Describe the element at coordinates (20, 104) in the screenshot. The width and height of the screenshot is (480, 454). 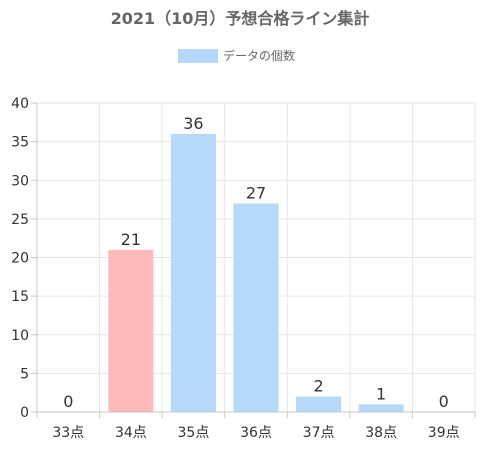
I see `y-tick-label: 40` at that location.